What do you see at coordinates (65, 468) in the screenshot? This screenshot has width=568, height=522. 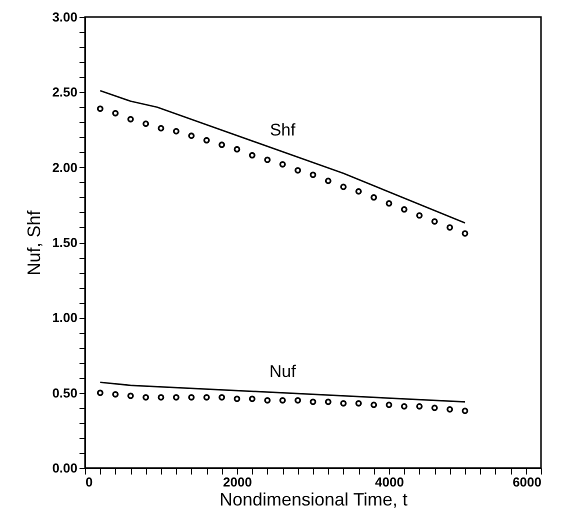 I see `y-tick-label: 0.00` at bounding box center [65, 468].